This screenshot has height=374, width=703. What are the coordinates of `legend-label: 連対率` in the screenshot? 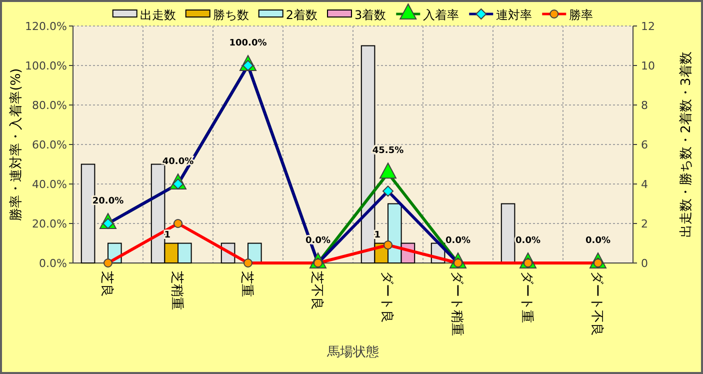 It's located at (514, 15).